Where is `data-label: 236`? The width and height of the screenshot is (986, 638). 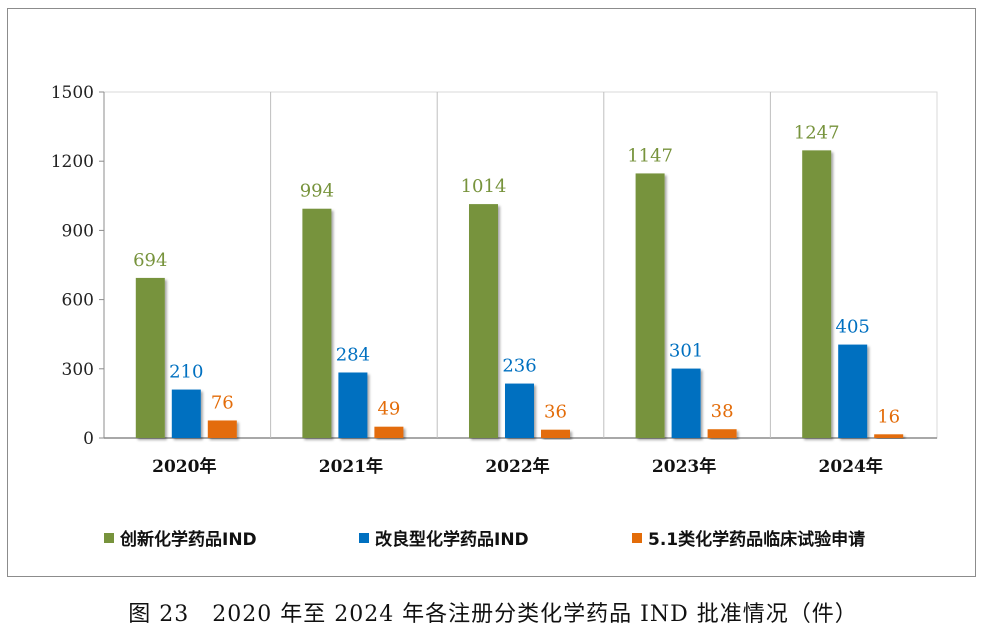
data-label: 236 is located at coordinates (519, 366).